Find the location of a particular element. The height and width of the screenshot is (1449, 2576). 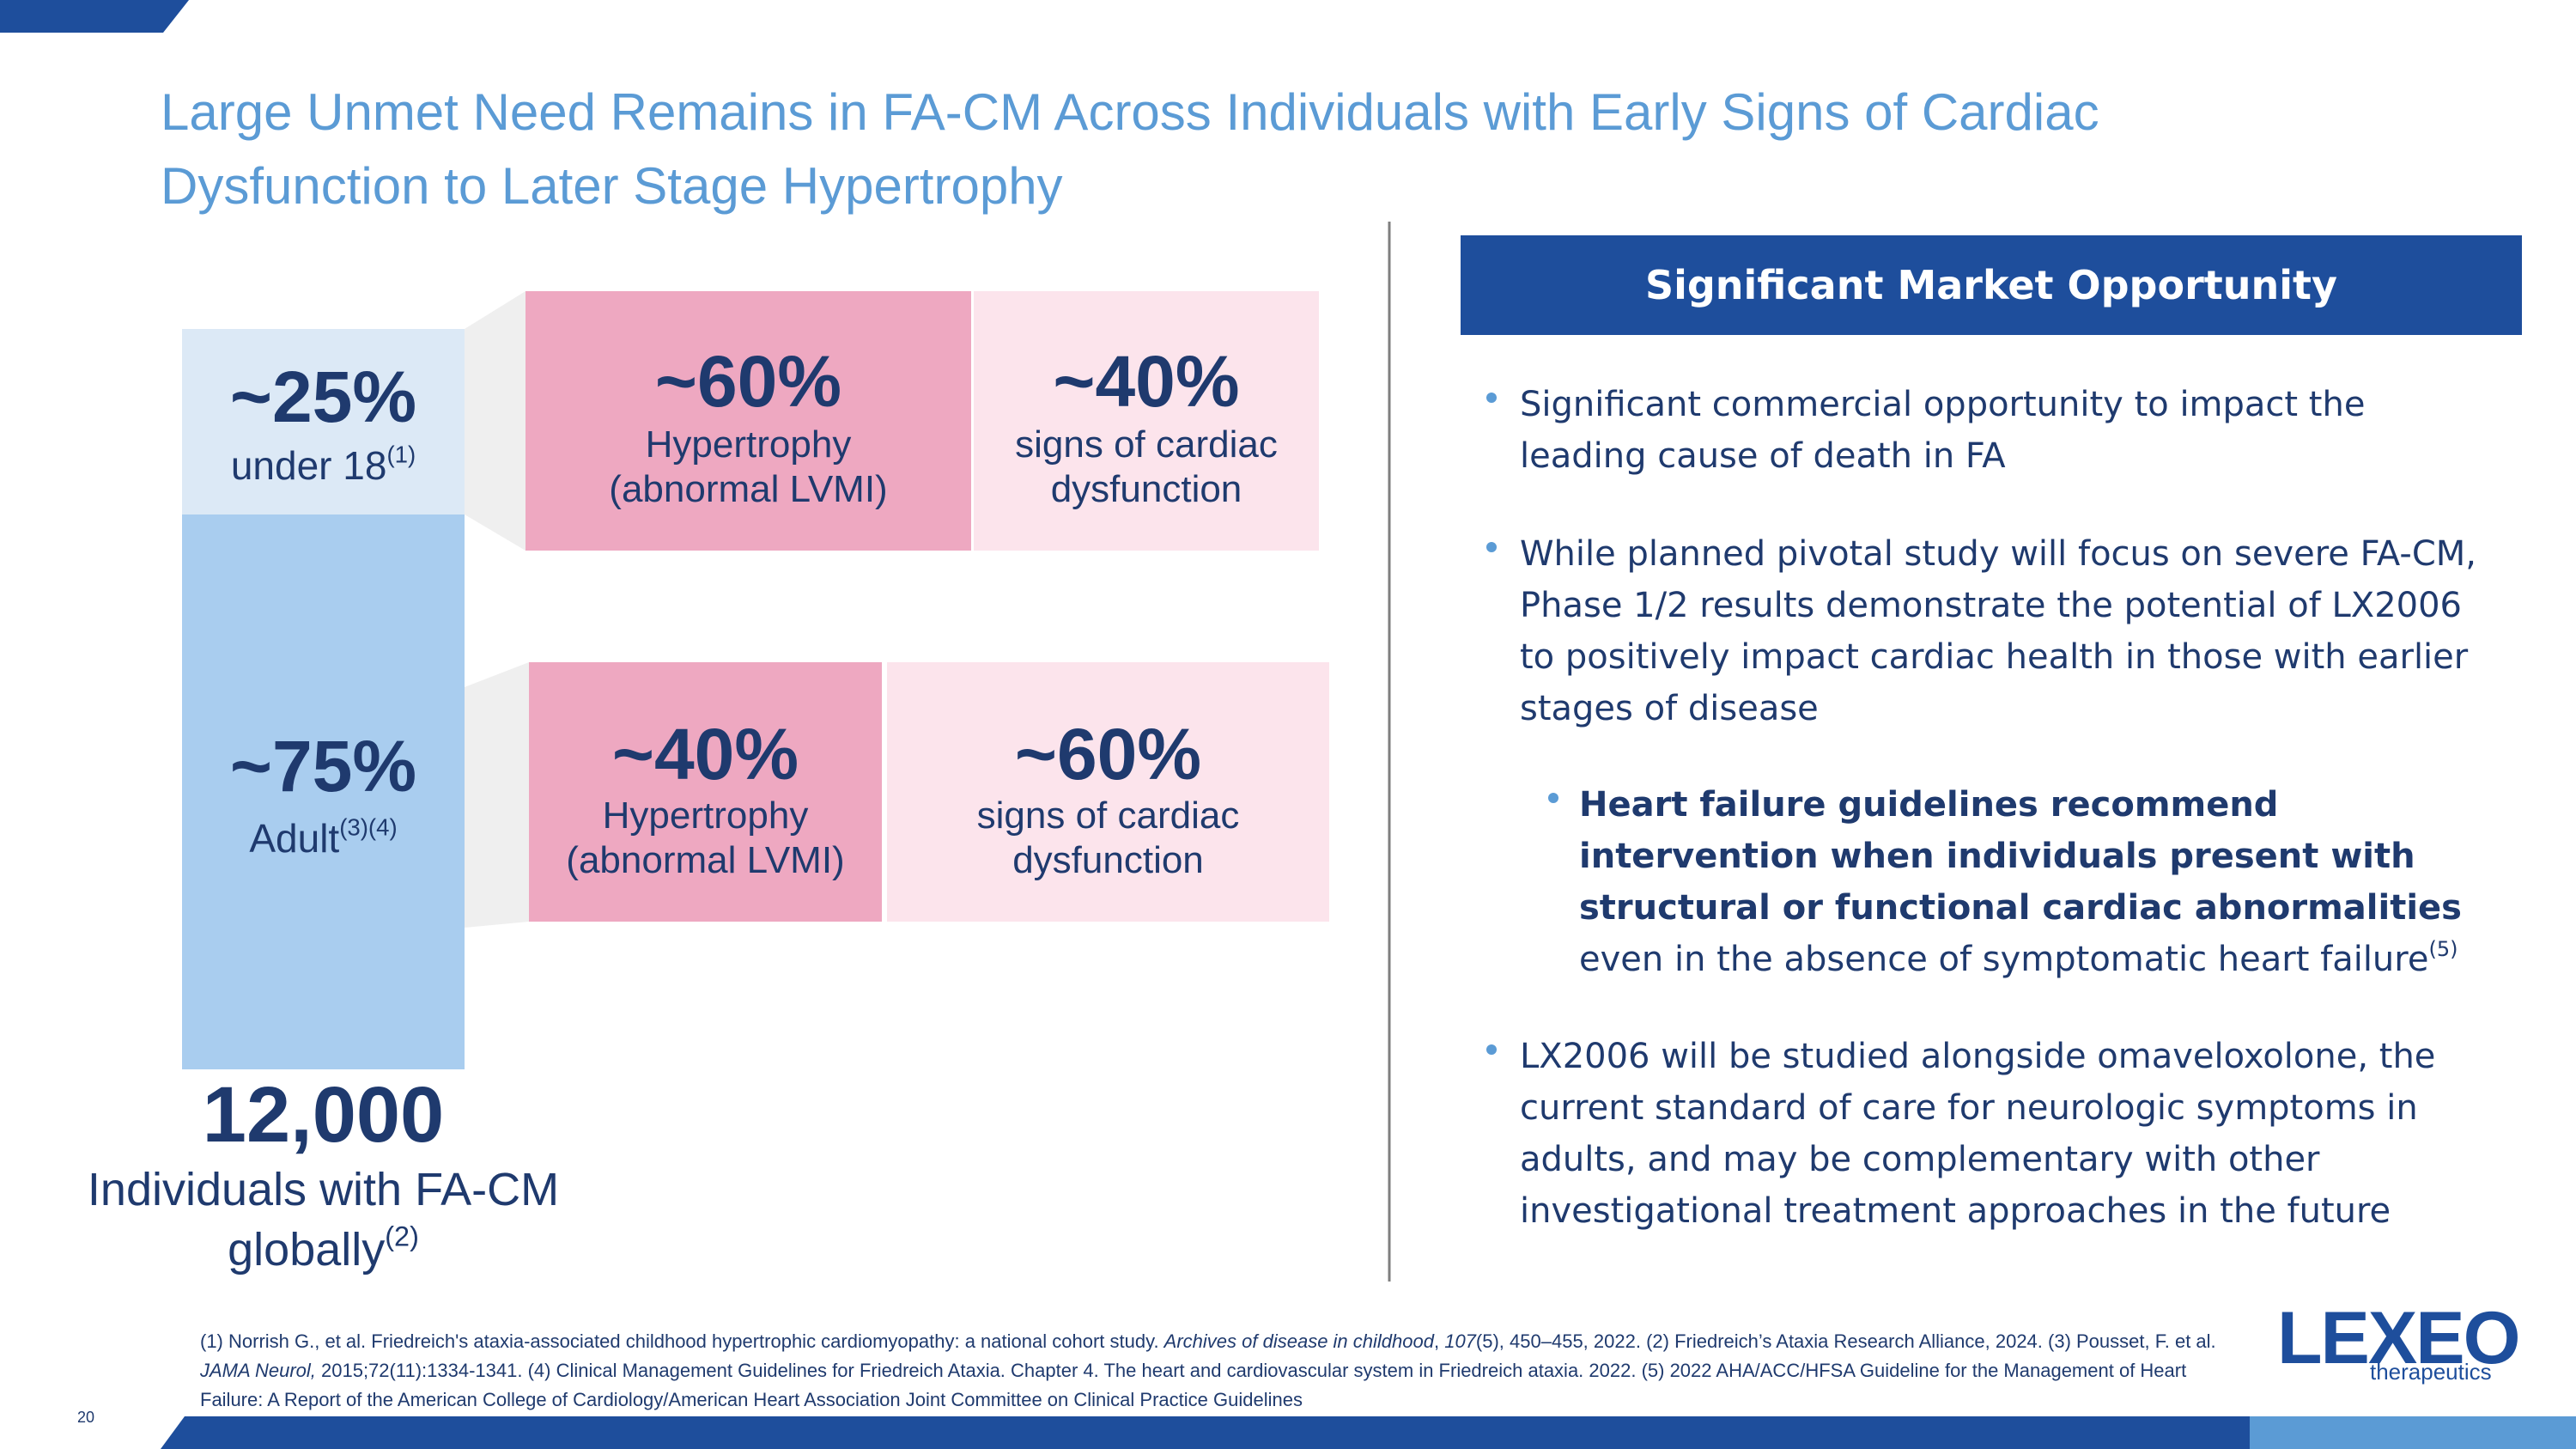

adult-pct: ~75% is located at coordinates (323, 766).